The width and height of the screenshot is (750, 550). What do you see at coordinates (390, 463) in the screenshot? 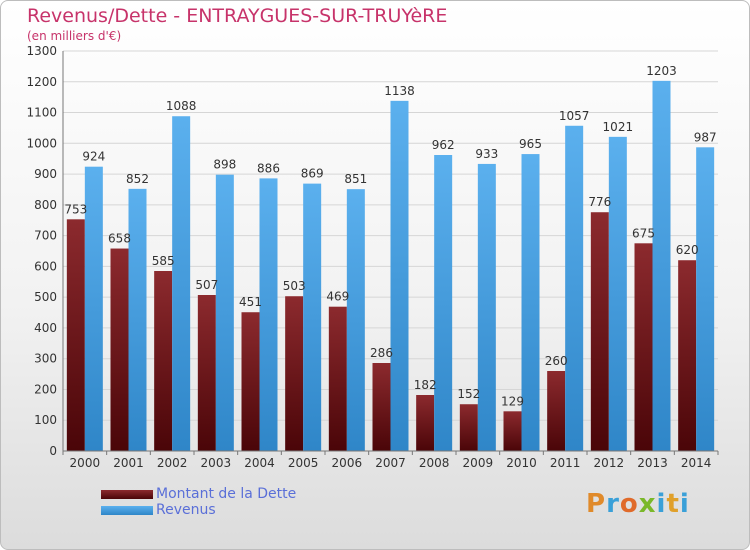
I see `x-tick-label: 2007` at bounding box center [390, 463].